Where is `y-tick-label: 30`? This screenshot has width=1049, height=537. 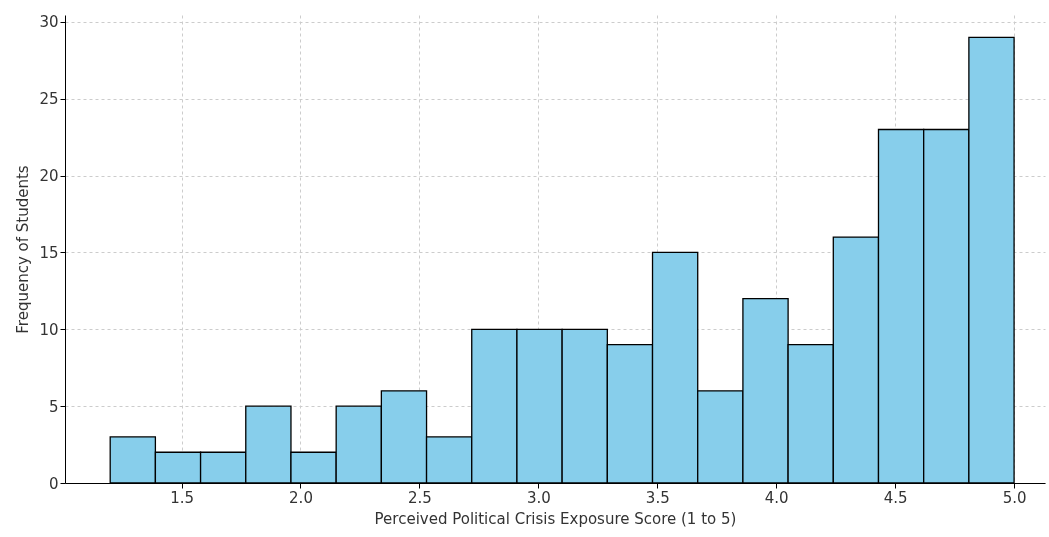
y-tick-label: 30 is located at coordinates (49, 22).